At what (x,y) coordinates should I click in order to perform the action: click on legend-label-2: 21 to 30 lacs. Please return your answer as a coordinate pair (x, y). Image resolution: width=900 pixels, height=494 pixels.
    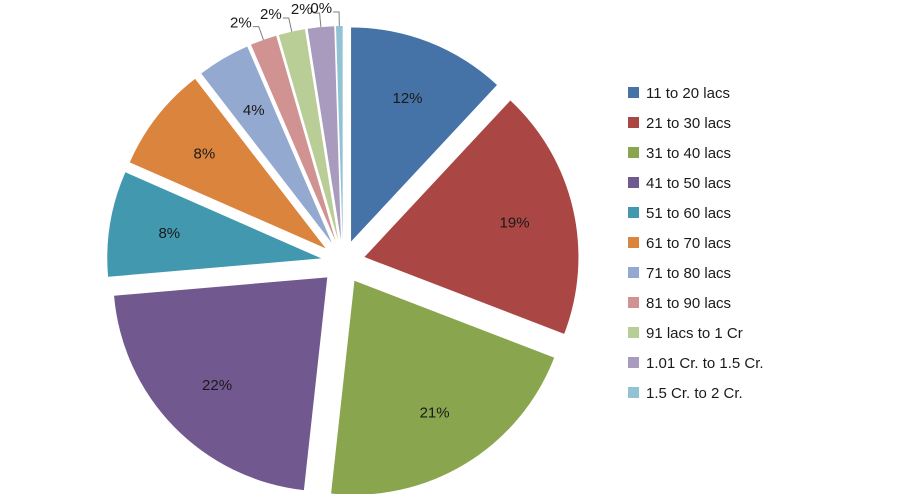
    Looking at the image, I should click on (688, 123).